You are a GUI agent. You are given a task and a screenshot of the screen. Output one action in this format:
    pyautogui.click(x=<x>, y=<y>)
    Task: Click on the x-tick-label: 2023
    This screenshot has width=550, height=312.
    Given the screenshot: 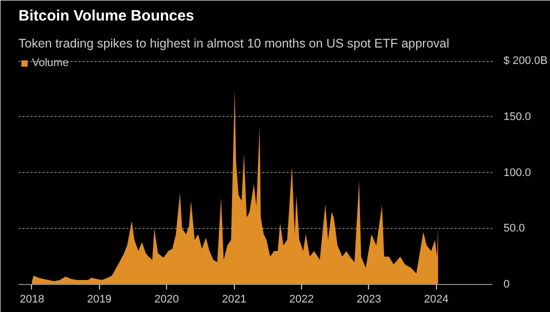 What is the action you would take?
    pyautogui.click(x=369, y=300)
    